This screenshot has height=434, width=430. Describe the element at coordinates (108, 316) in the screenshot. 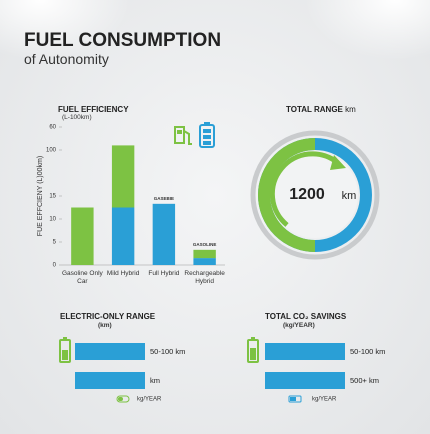

I see `section-title: ELECTRIC-ONLY RANGE` at that location.